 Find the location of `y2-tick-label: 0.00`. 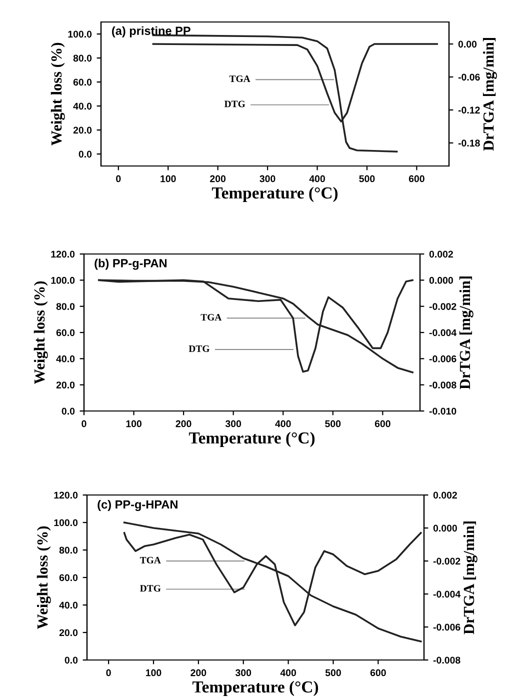

y2-tick-label: 0.00 is located at coordinates (467, 44).